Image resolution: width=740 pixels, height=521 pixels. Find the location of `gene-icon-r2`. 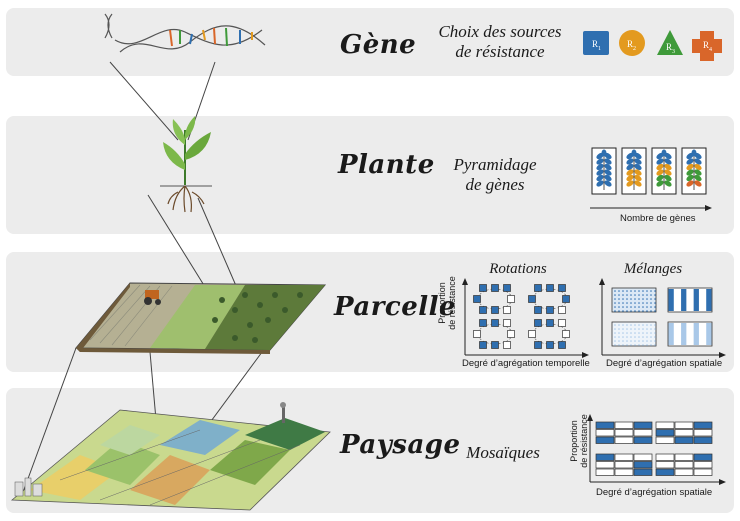

gene-icon-r2 is located at coordinates (632, 43).